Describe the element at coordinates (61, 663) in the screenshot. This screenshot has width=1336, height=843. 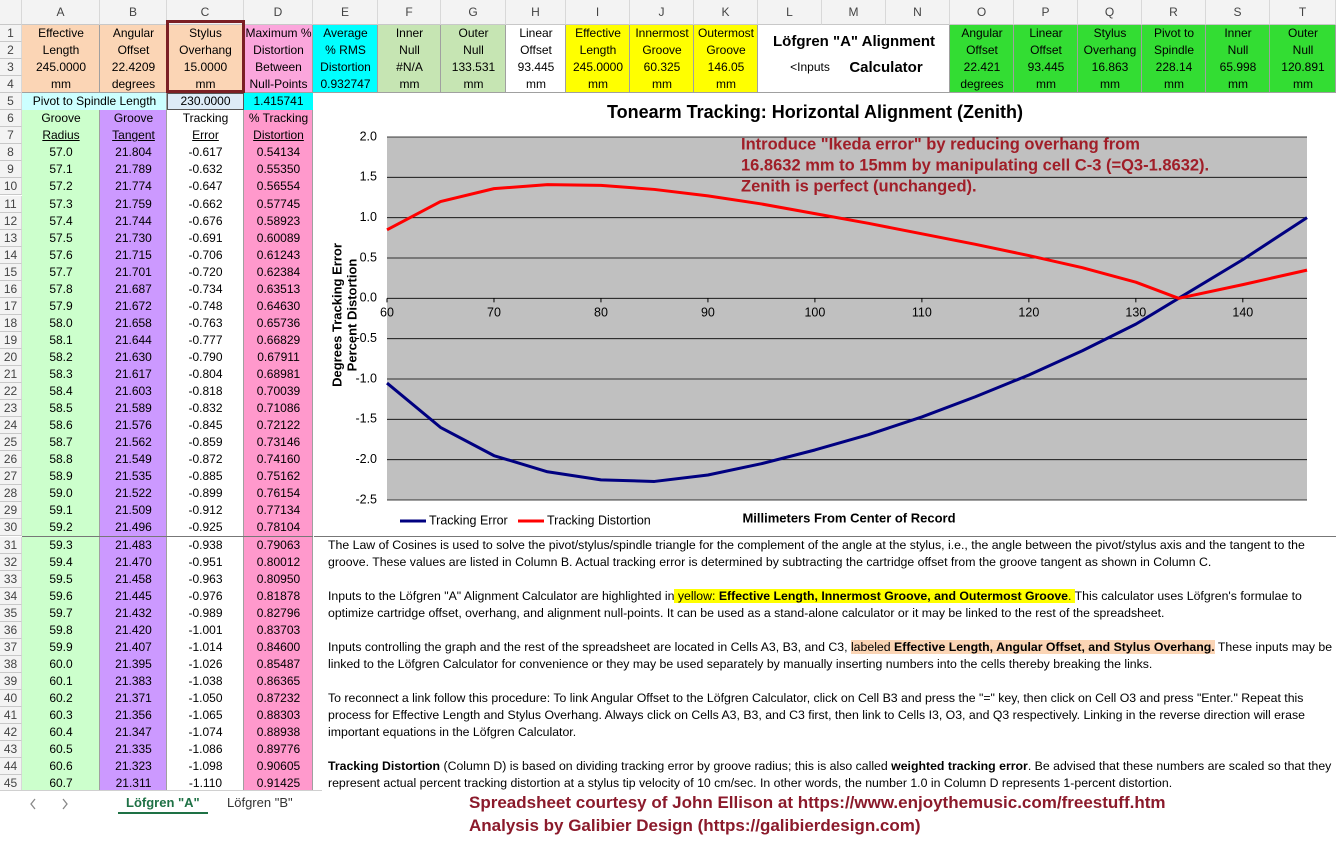
I see `data-cell: 60.0` at that location.